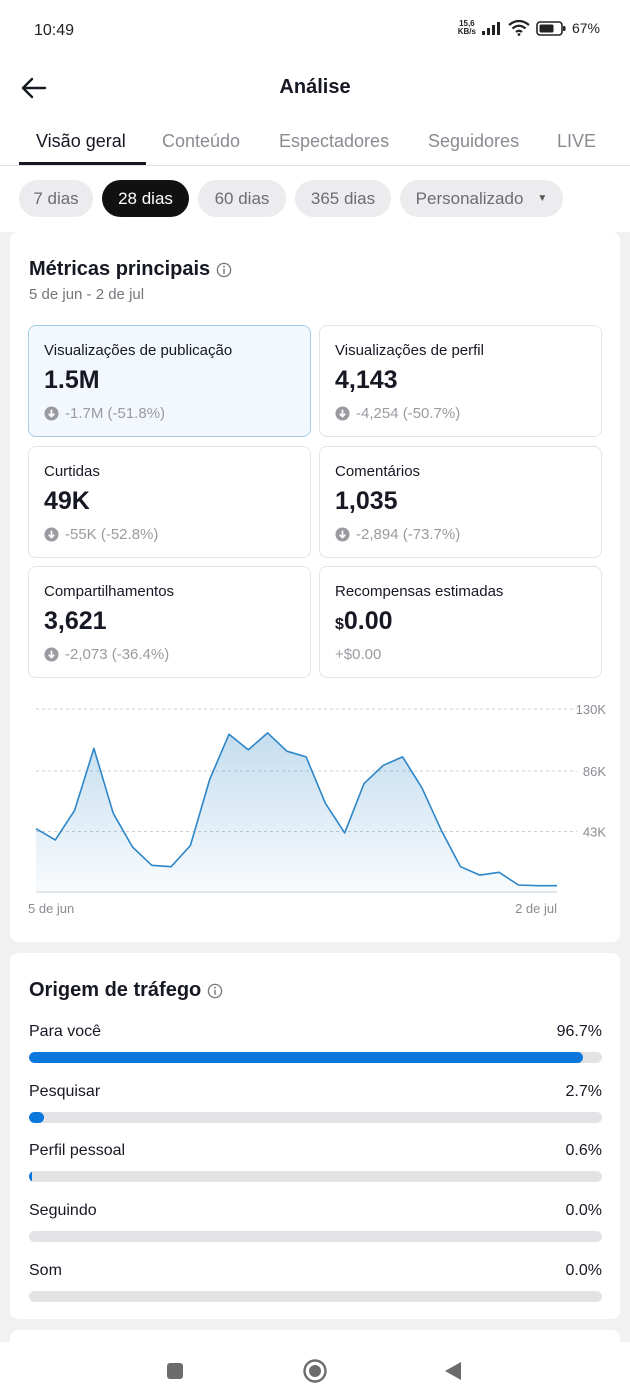 This screenshot has width=630, height=1400. I want to click on traffic-row-para-voce: Para você 96.7%, so click(315, 1047).